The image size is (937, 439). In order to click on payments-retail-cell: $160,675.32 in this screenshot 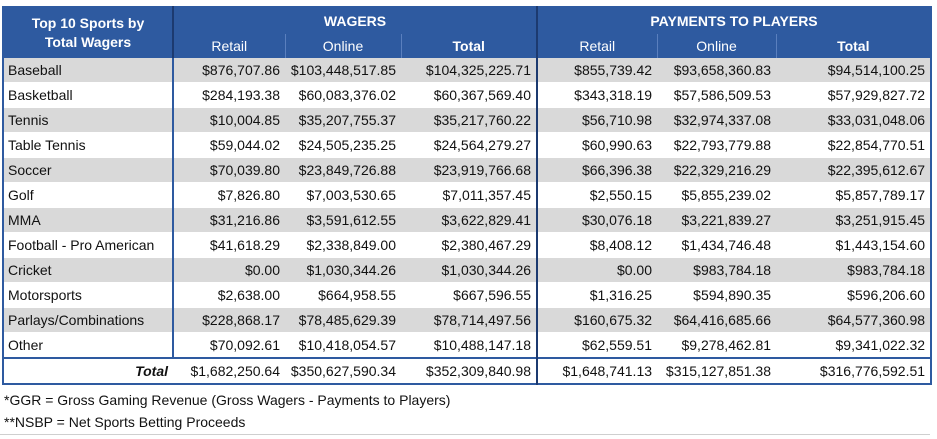, I will do `click(597, 320)`.